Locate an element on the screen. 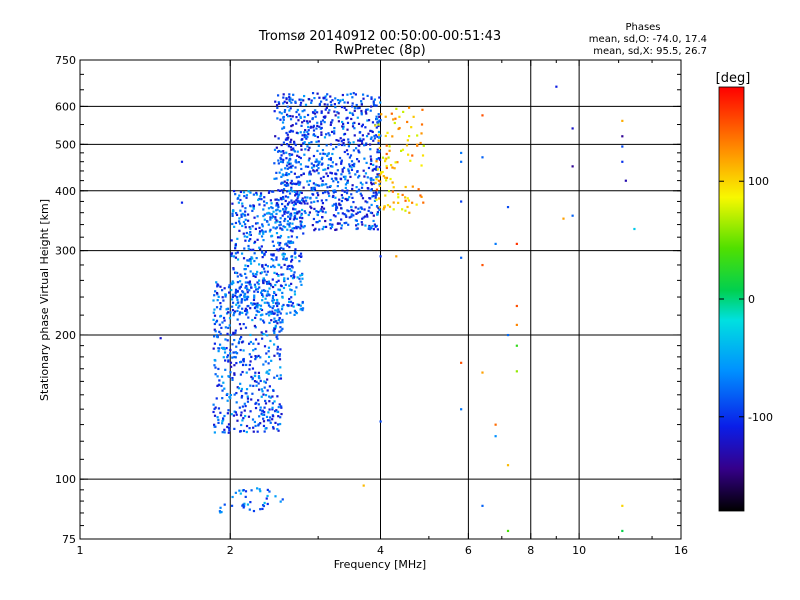  y-tick-label: 100 is located at coordinates (65, 479).